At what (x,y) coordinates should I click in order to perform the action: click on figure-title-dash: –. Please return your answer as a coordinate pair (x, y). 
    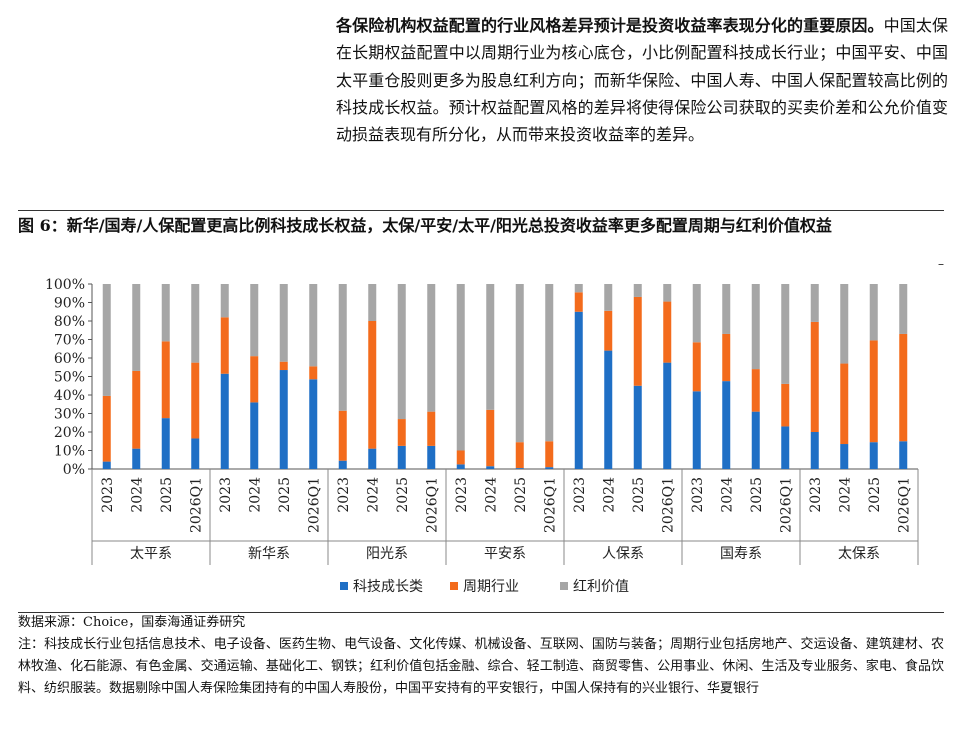
    Looking at the image, I should click on (941, 264).